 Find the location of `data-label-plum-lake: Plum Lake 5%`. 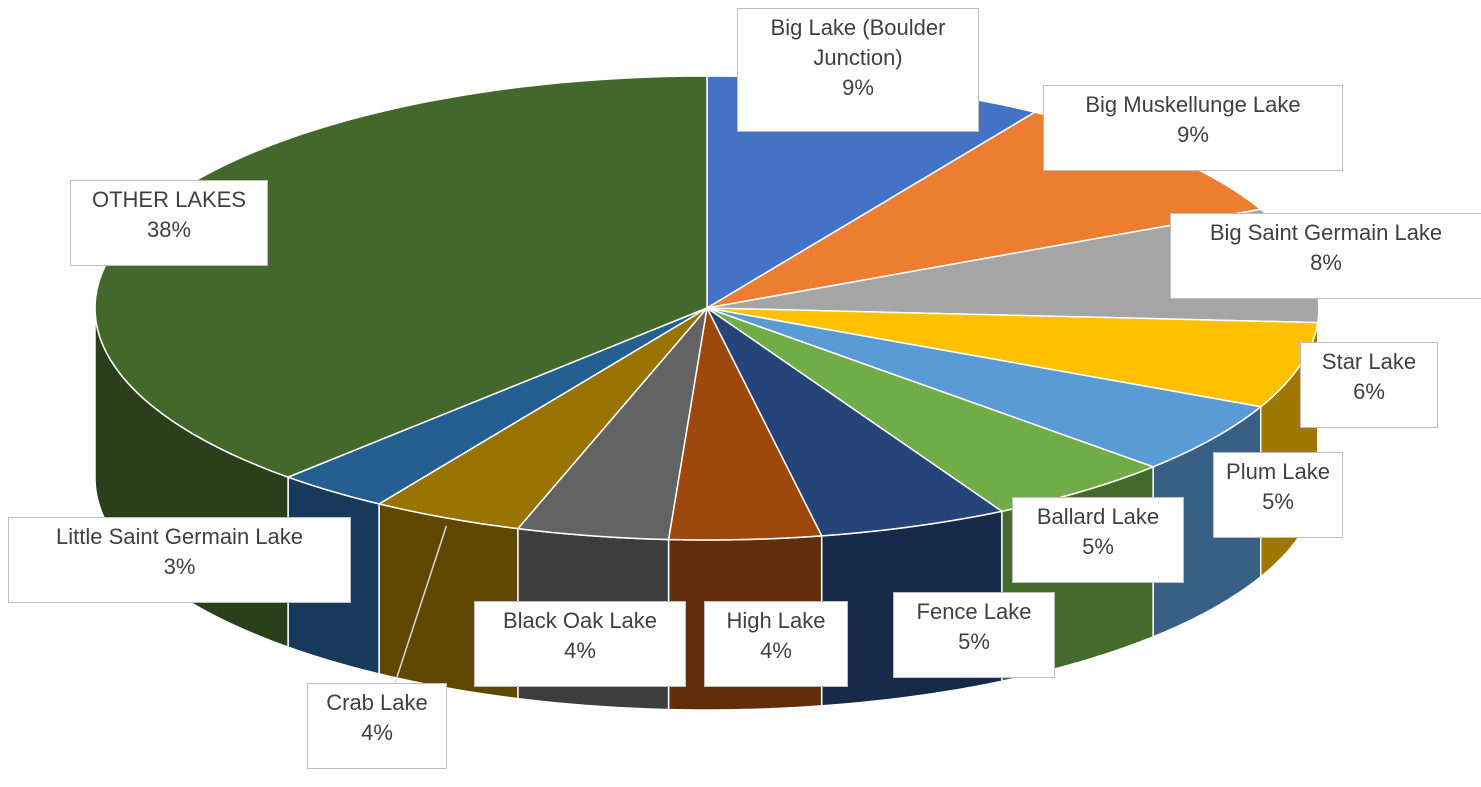

data-label-plum-lake: Plum Lake 5% is located at coordinates (1278, 495).